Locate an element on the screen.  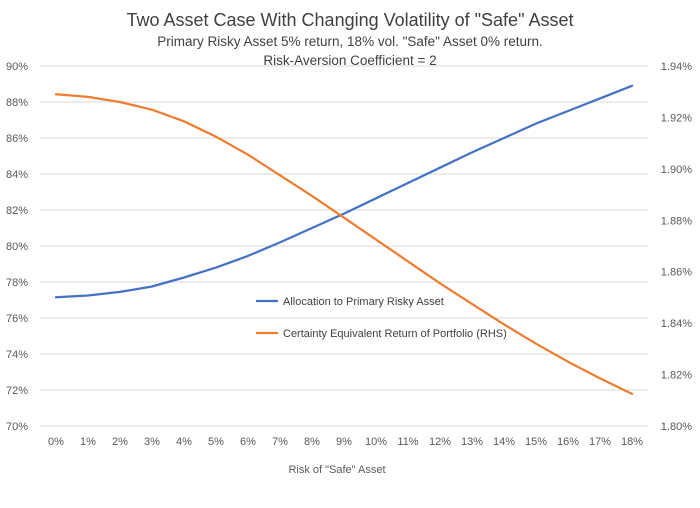
left-tick-label: 82% is located at coordinates (17, 211).